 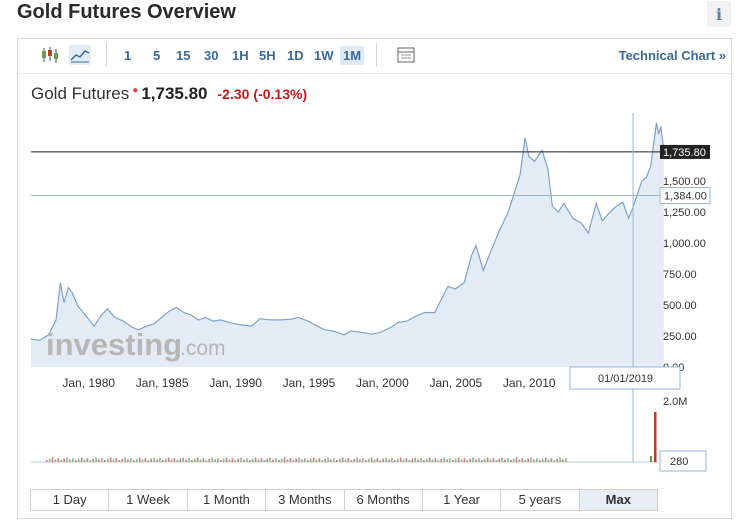 I want to click on watermark-logo: investing, so click(x=114, y=344).